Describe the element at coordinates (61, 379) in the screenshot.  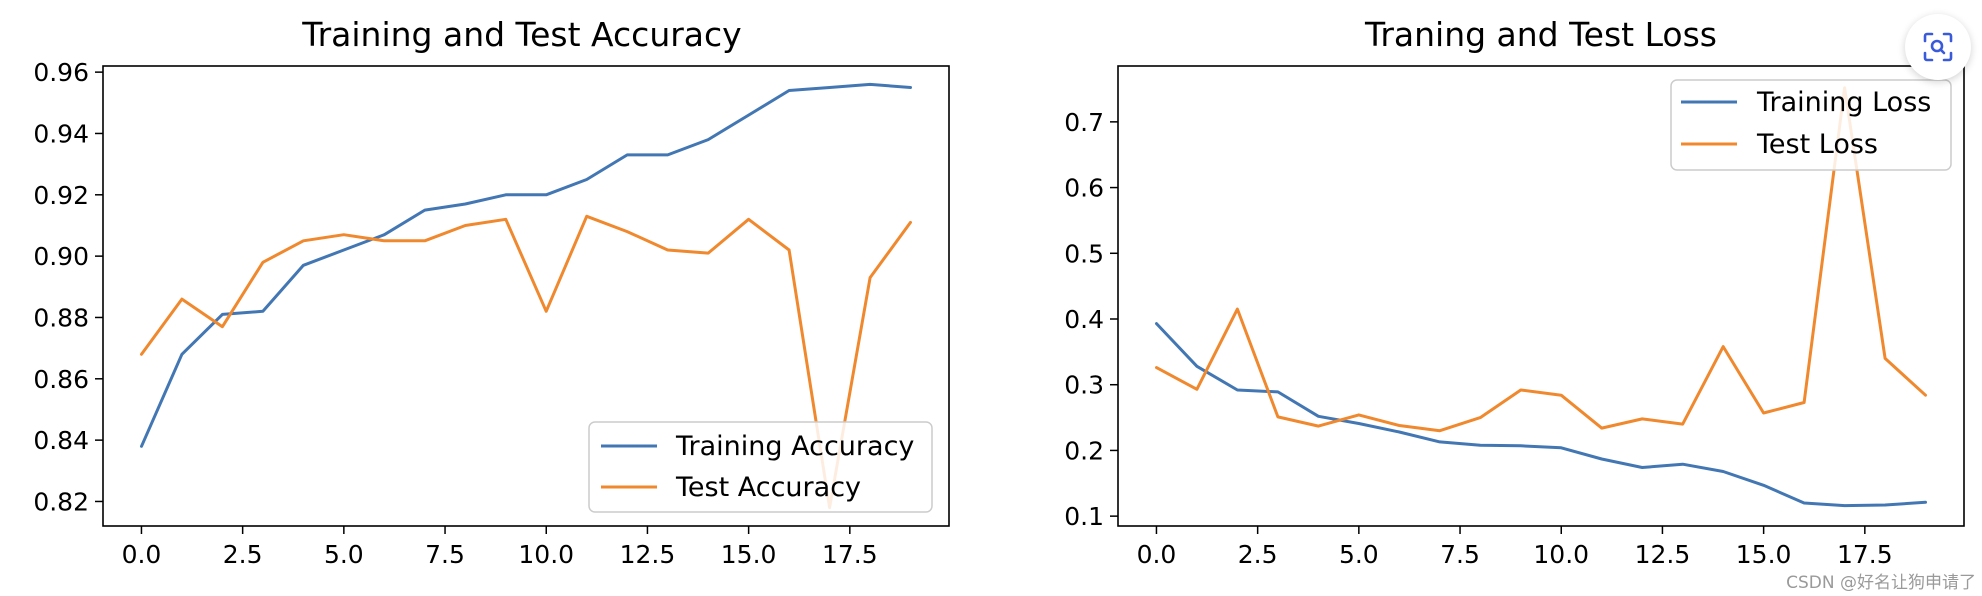
I see `y-tick-label: 0.86` at that location.